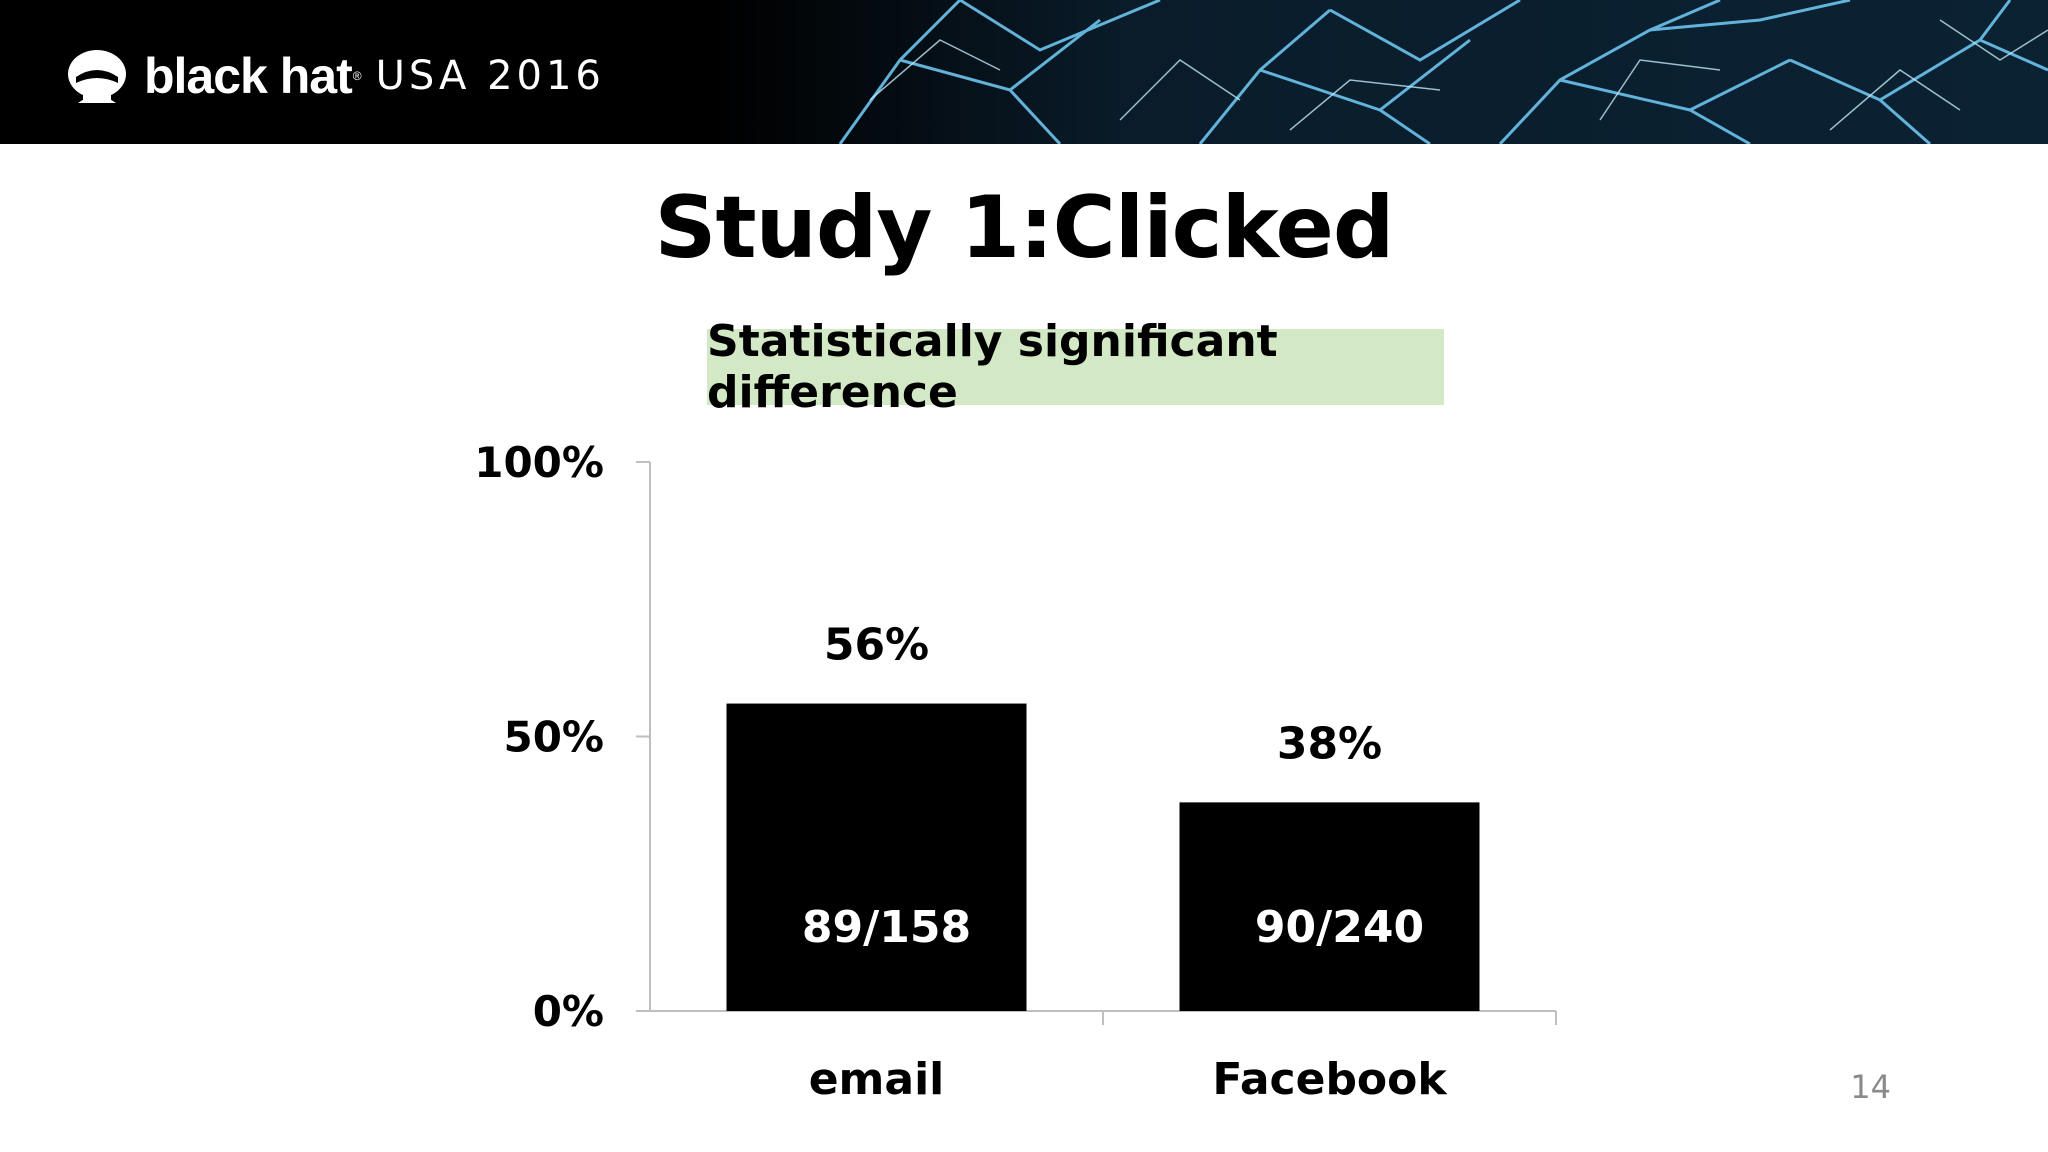 The height and width of the screenshot is (1152, 2048). Describe the element at coordinates (539, 462) in the screenshot. I see `y-tick-label: 100%` at that location.